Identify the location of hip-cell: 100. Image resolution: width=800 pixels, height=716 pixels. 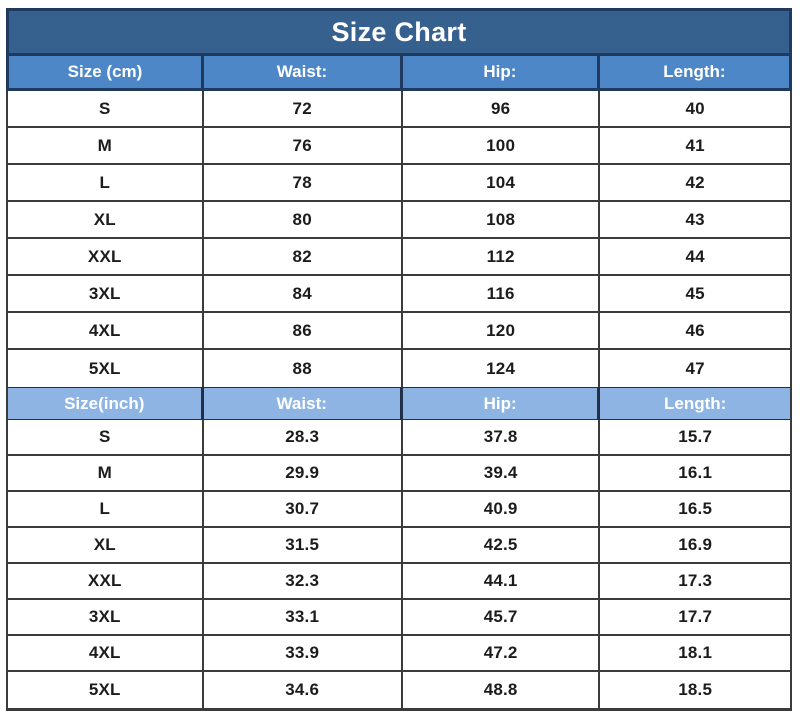
(502, 145).